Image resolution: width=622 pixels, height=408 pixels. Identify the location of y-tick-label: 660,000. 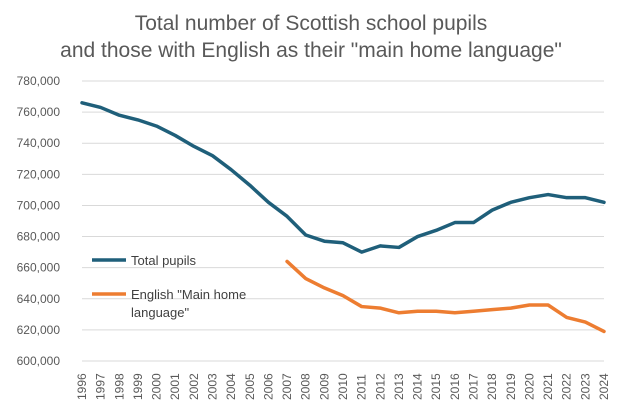
(39, 268).